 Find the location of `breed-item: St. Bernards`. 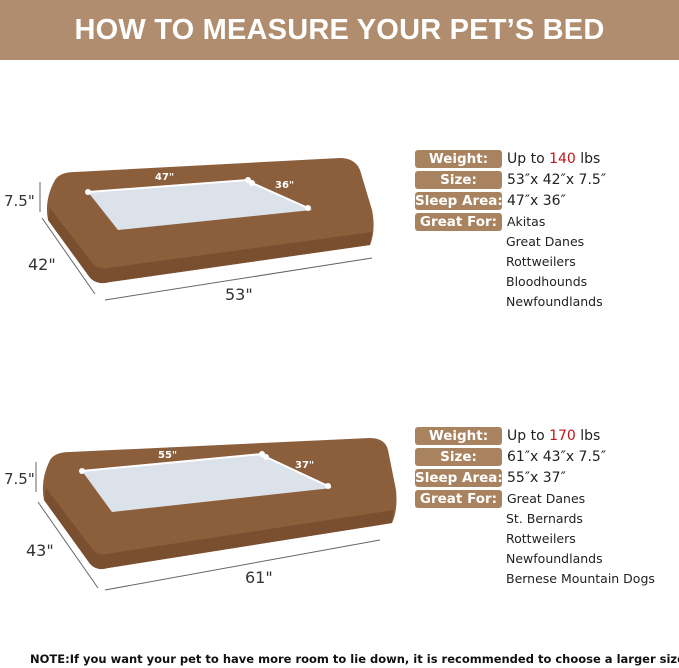

breed-item: St. Bernards is located at coordinates (544, 518).